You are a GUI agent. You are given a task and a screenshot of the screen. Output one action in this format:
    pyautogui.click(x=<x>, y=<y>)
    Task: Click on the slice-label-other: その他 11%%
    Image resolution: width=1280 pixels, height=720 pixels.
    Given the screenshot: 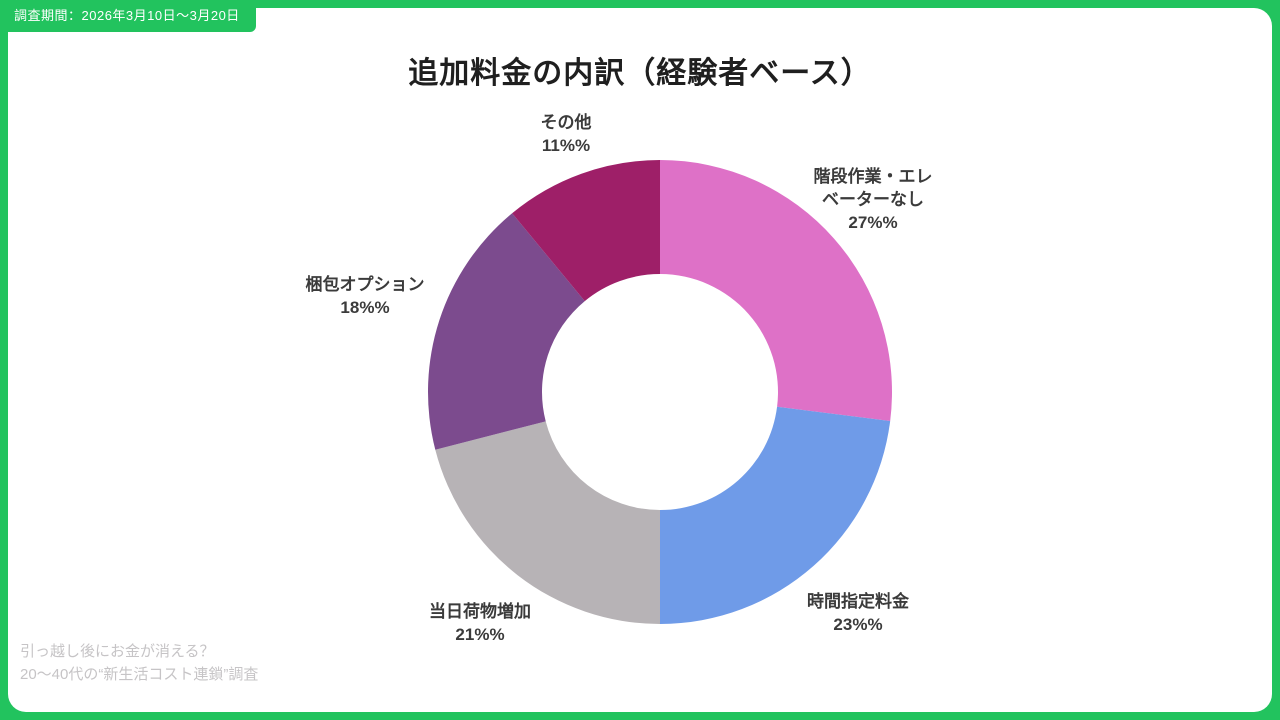 What is the action you would take?
    pyautogui.click(x=566, y=134)
    